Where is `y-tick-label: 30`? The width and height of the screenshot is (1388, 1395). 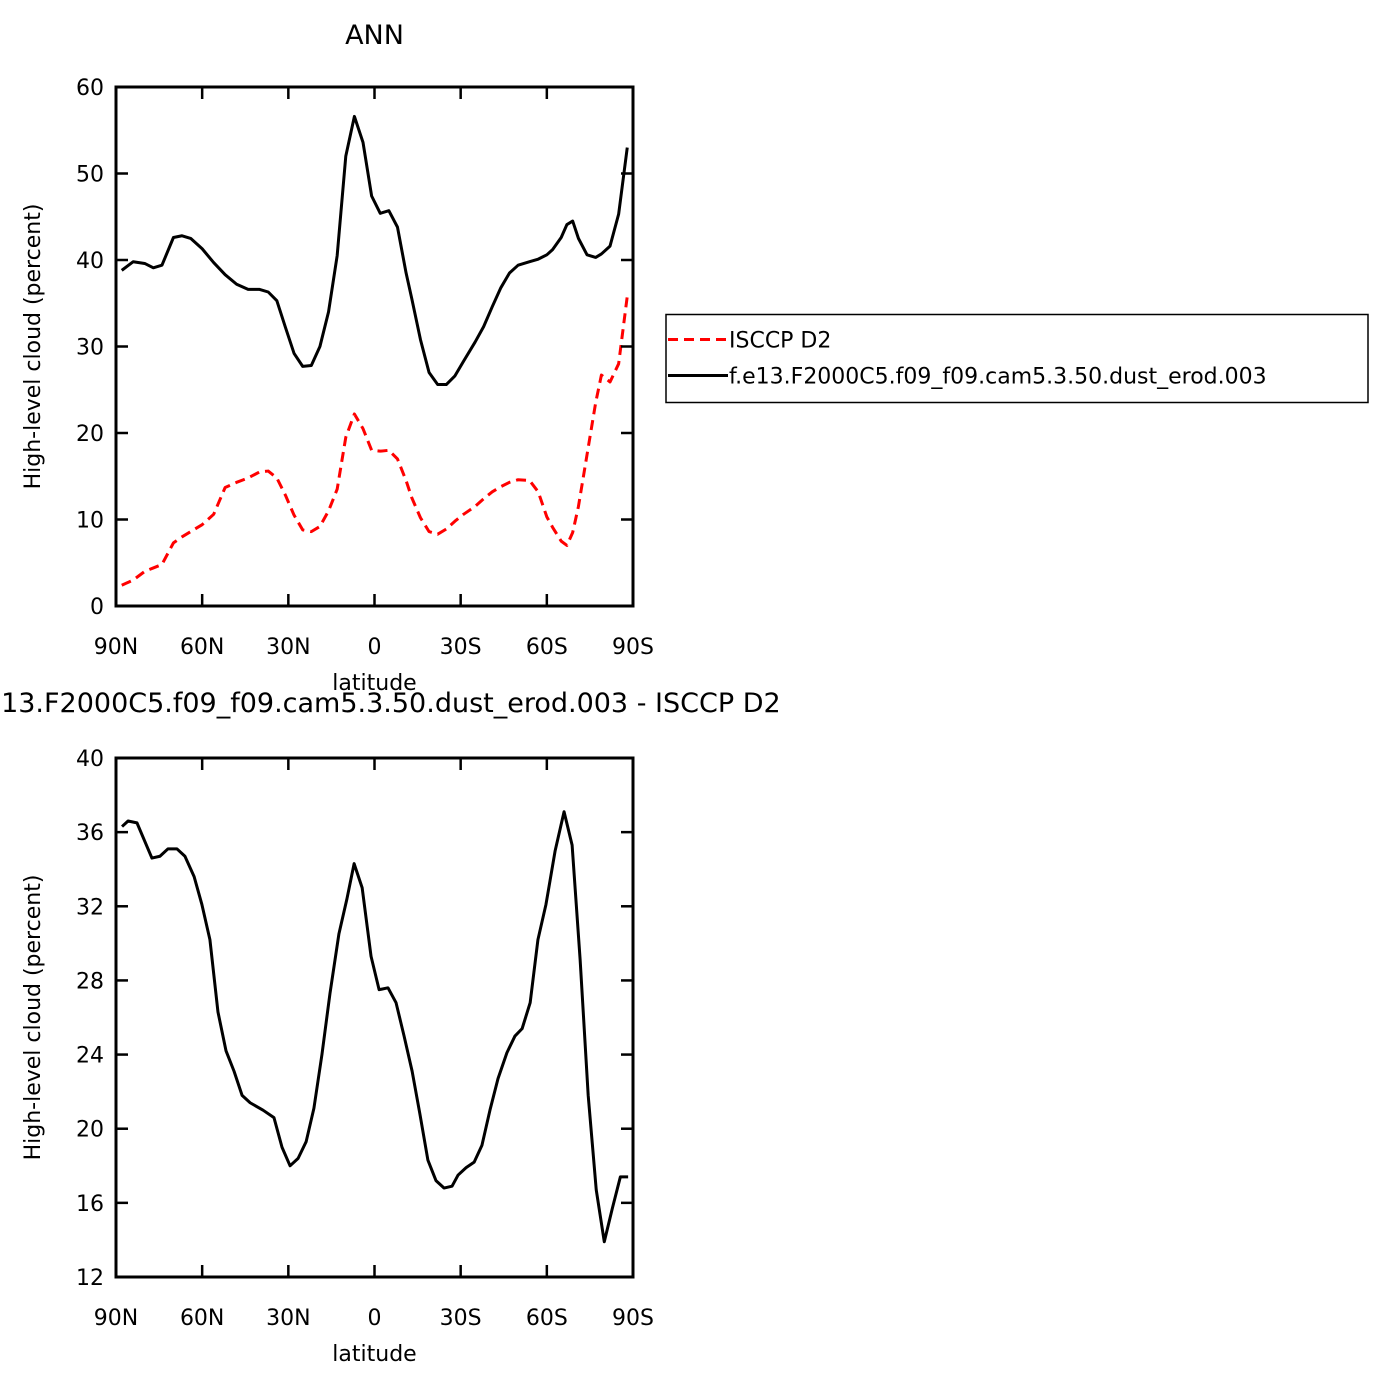
y-tick-label: 30 is located at coordinates (90, 348).